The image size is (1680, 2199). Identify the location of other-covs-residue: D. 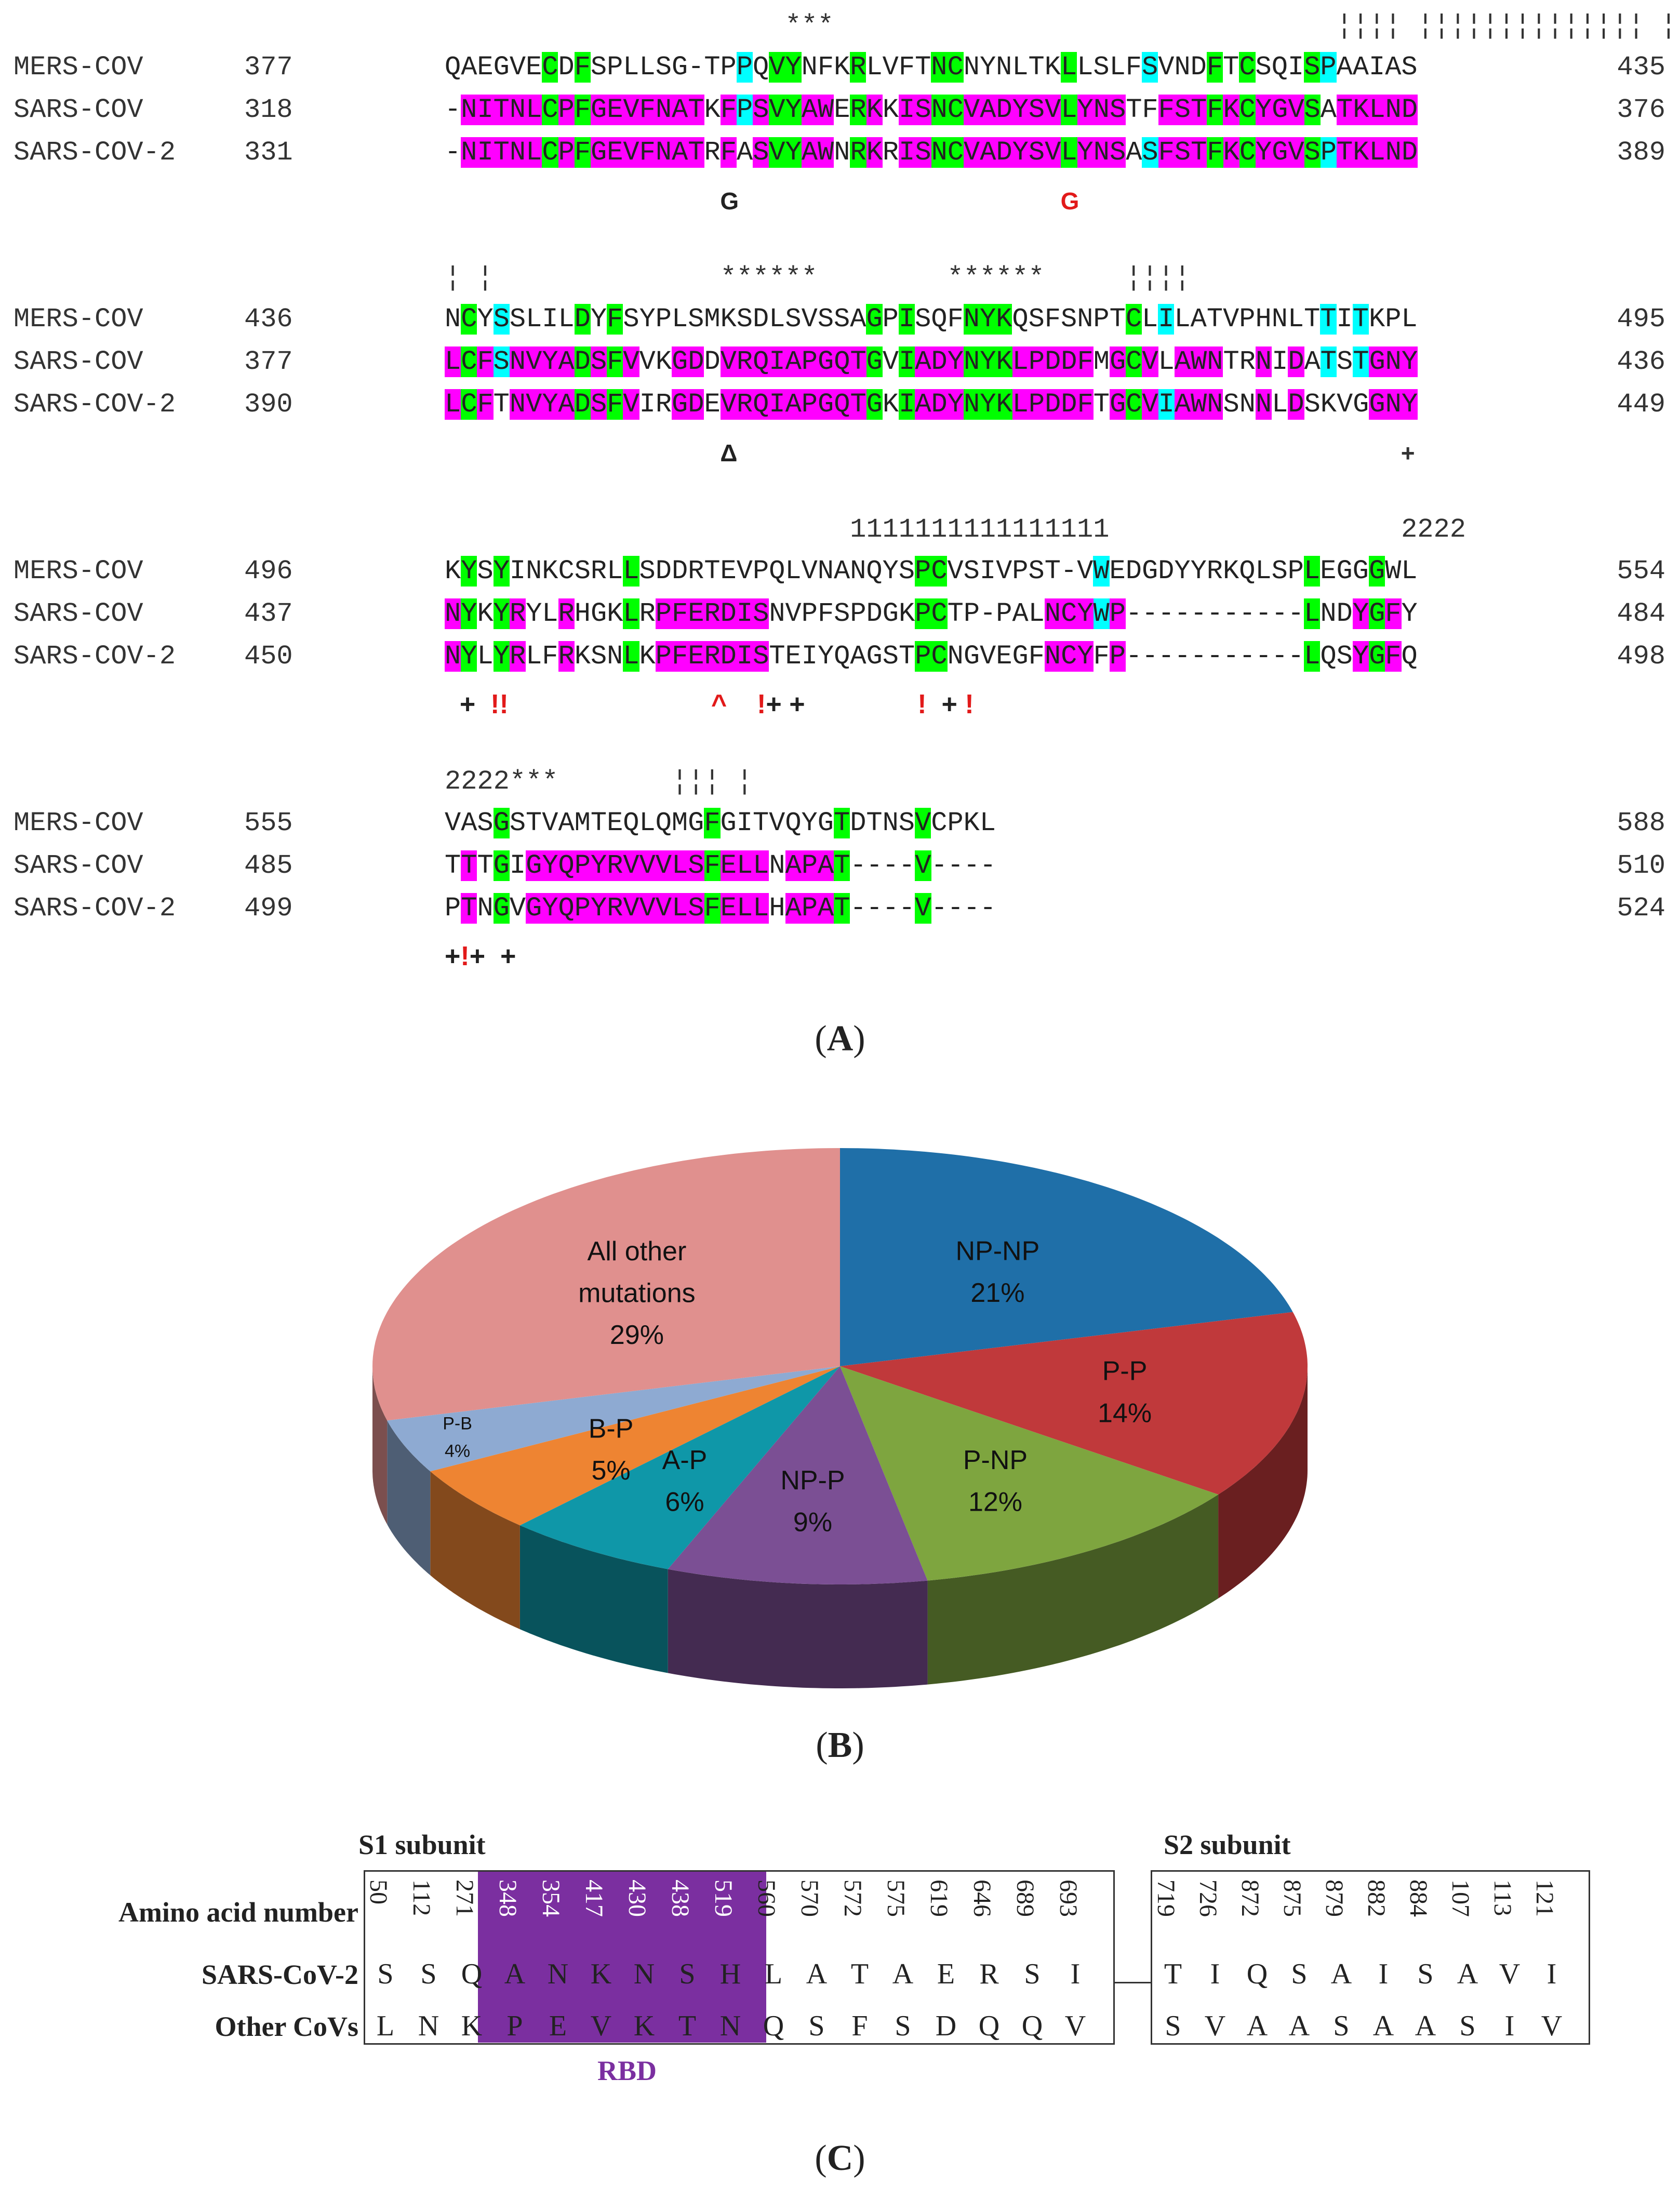
(946, 2026).